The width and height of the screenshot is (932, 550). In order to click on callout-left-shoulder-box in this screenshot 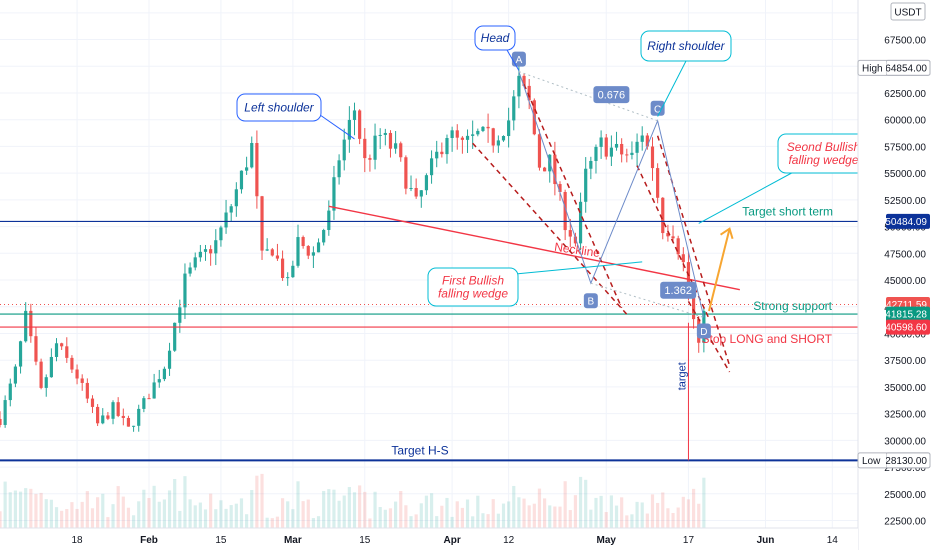, I will do `click(279, 107)`.